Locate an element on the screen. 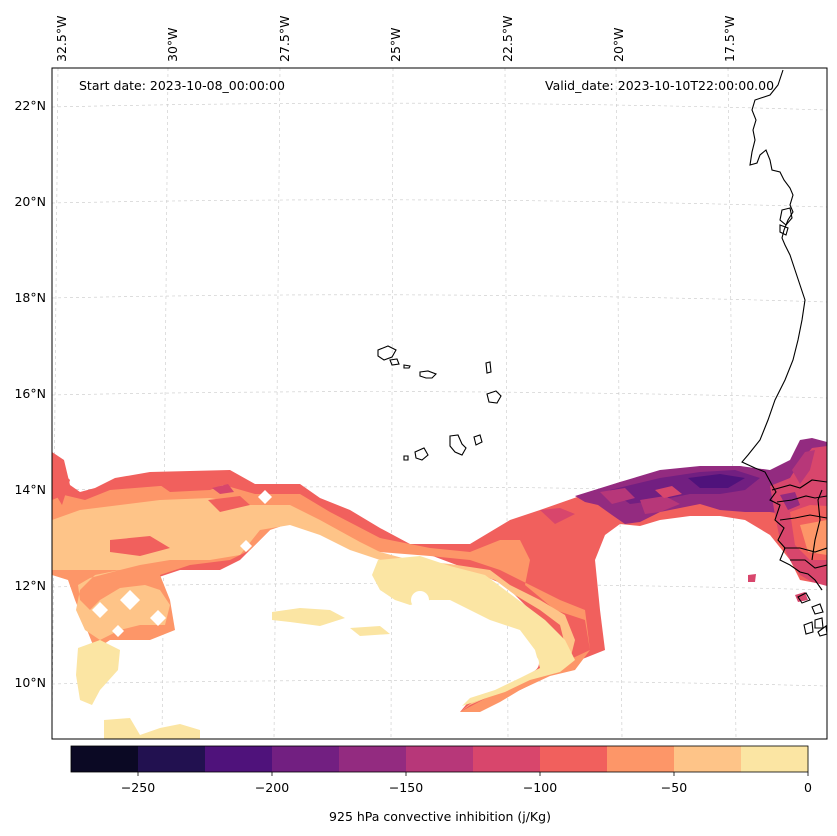 This screenshot has height=836, width=837. lat-label-12n: 12°N is located at coordinates (30, 585).